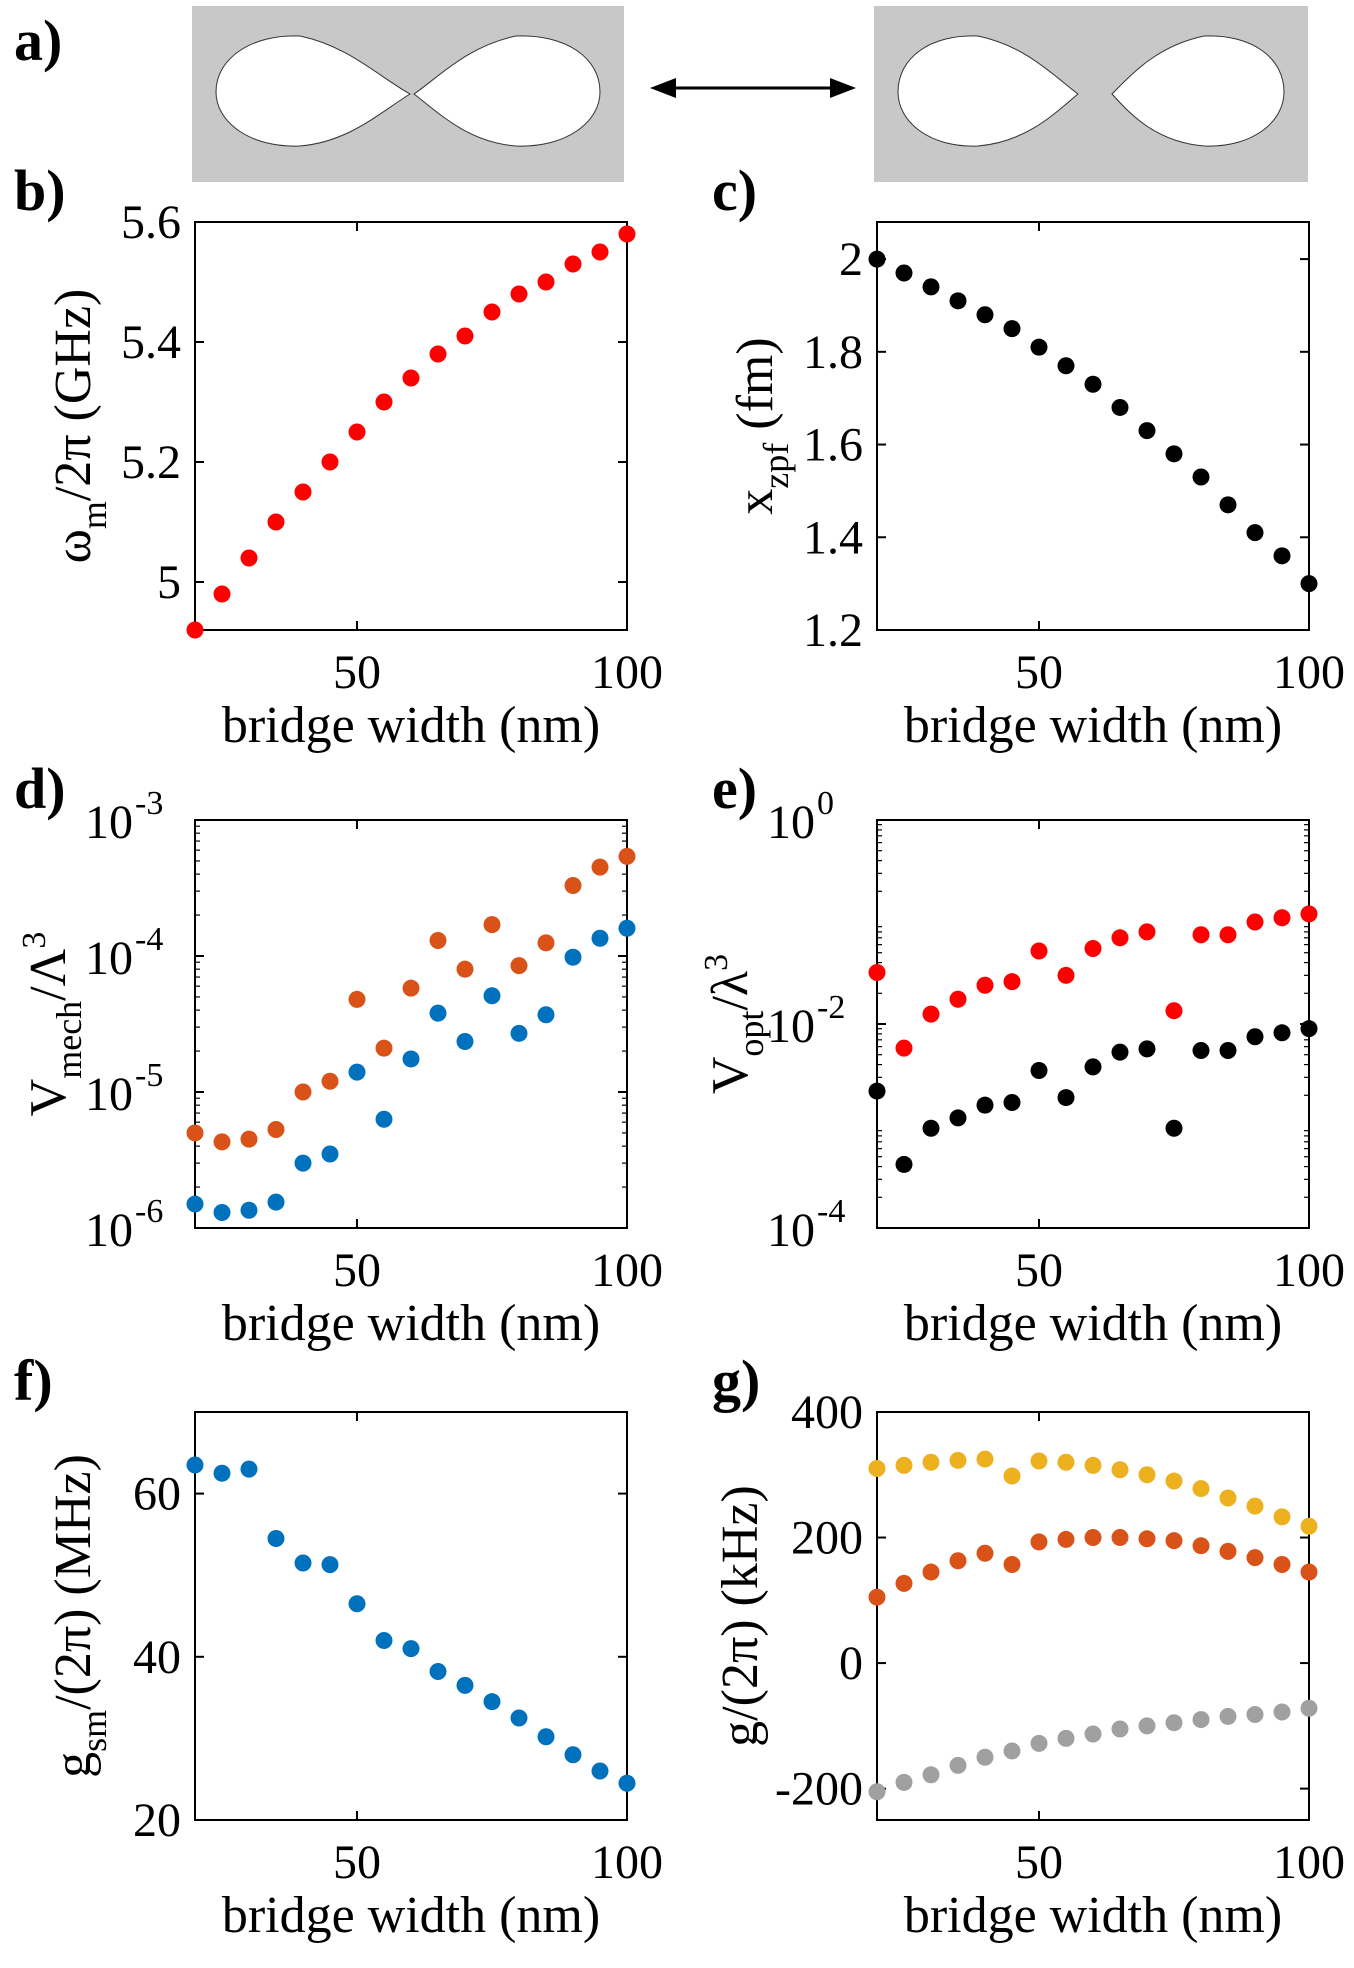 This screenshot has height=1968, width=1354. Describe the element at coordinates (1093, 1096) in the screenshot. I see `series-black-series` at that location.